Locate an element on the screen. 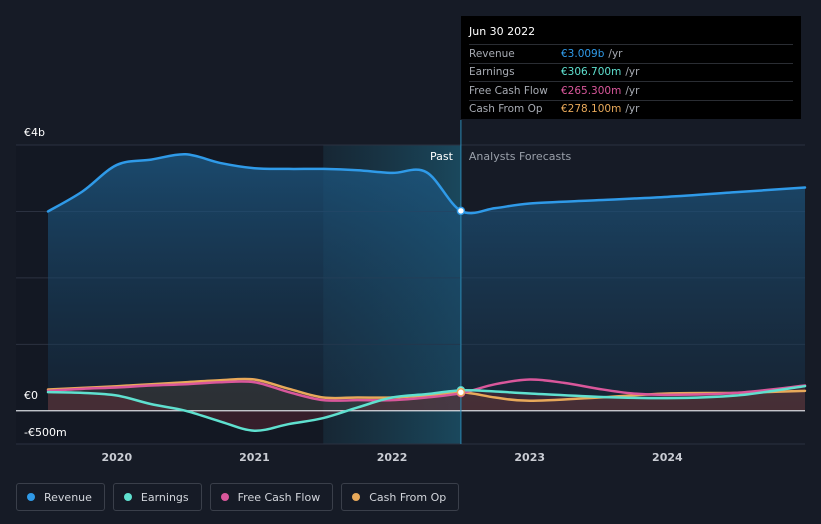 This screenshot has width=821, height=524. y-tick-label-zero: €0 is located at coordinates (31, 395).